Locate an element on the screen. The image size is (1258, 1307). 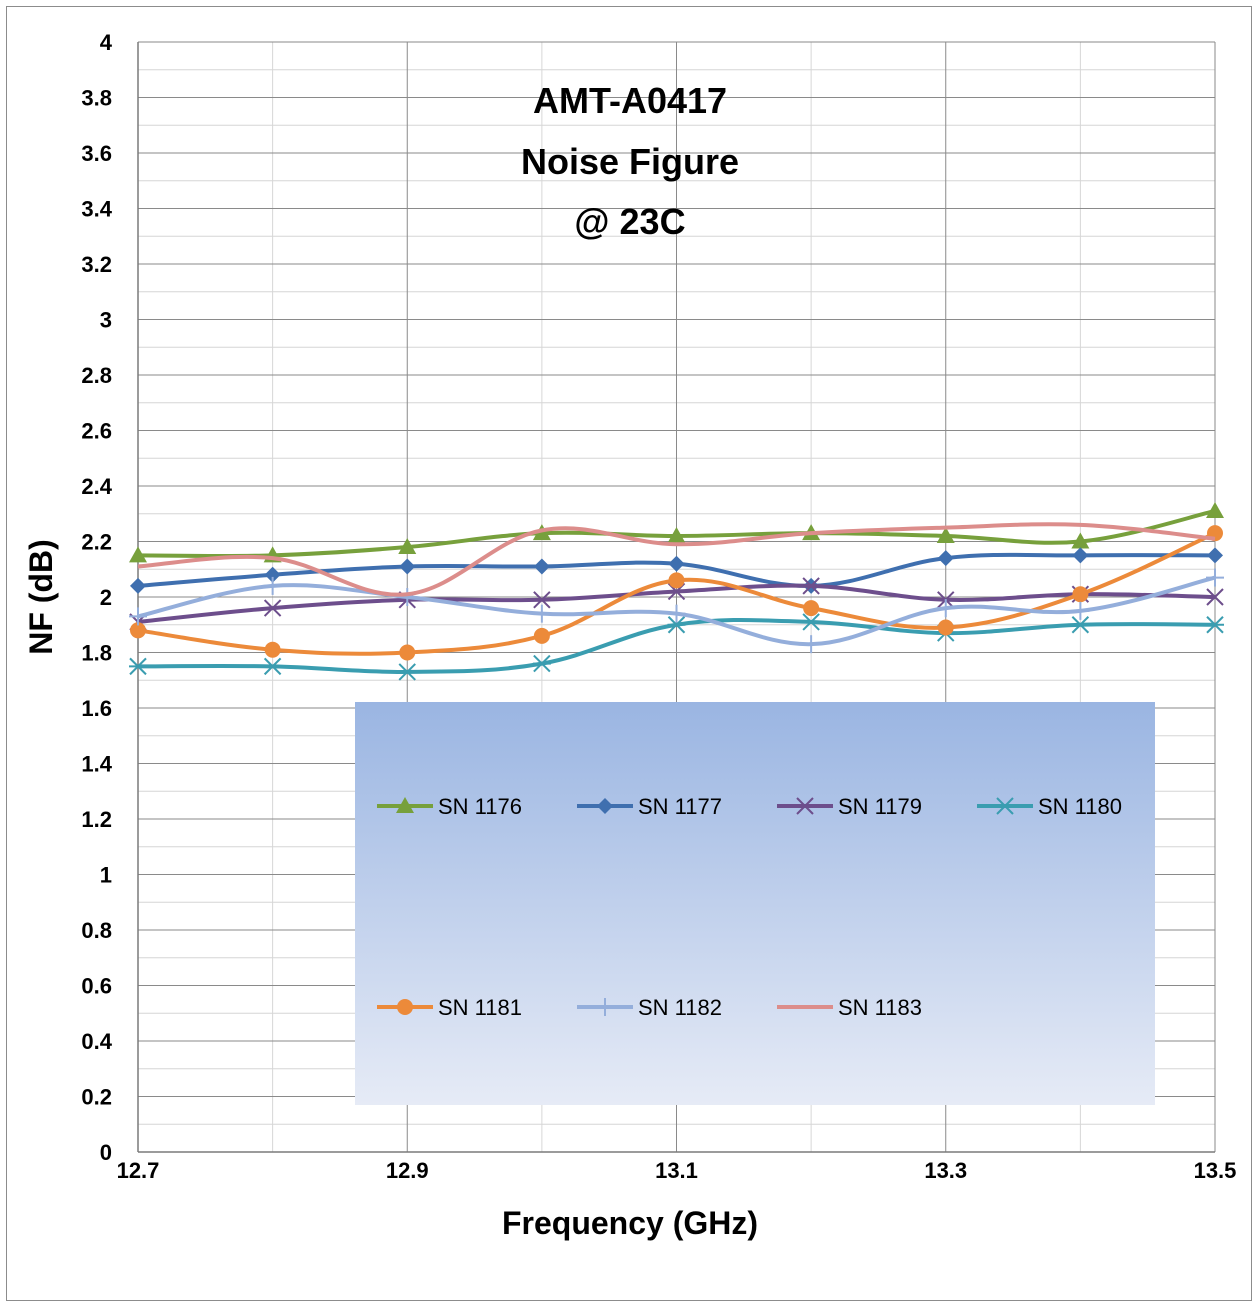
x-tick-label: 12.9 is located at coordinates (407, 1170).